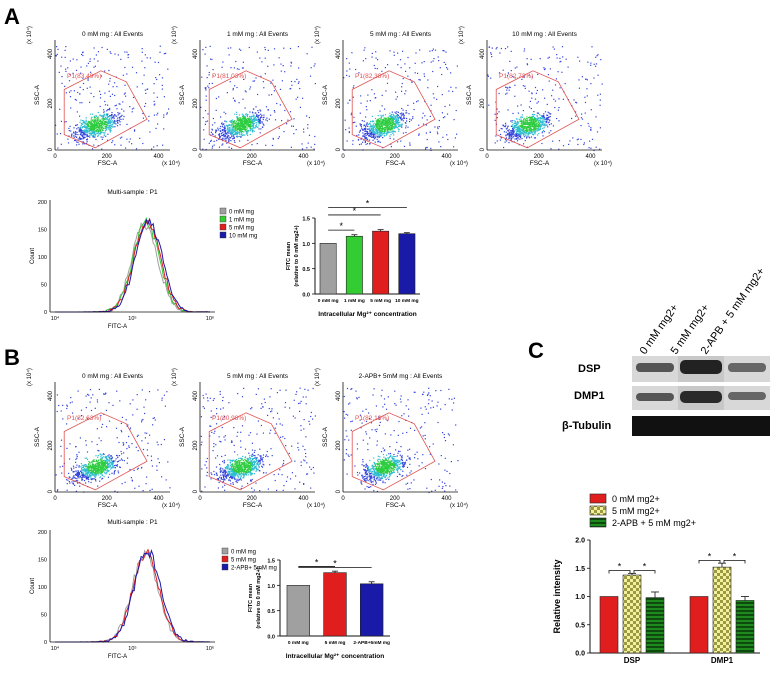  Describe the element at coordinates (469, 94) in the screenshot. I see `y-axis-label: SSC-A` at that location.